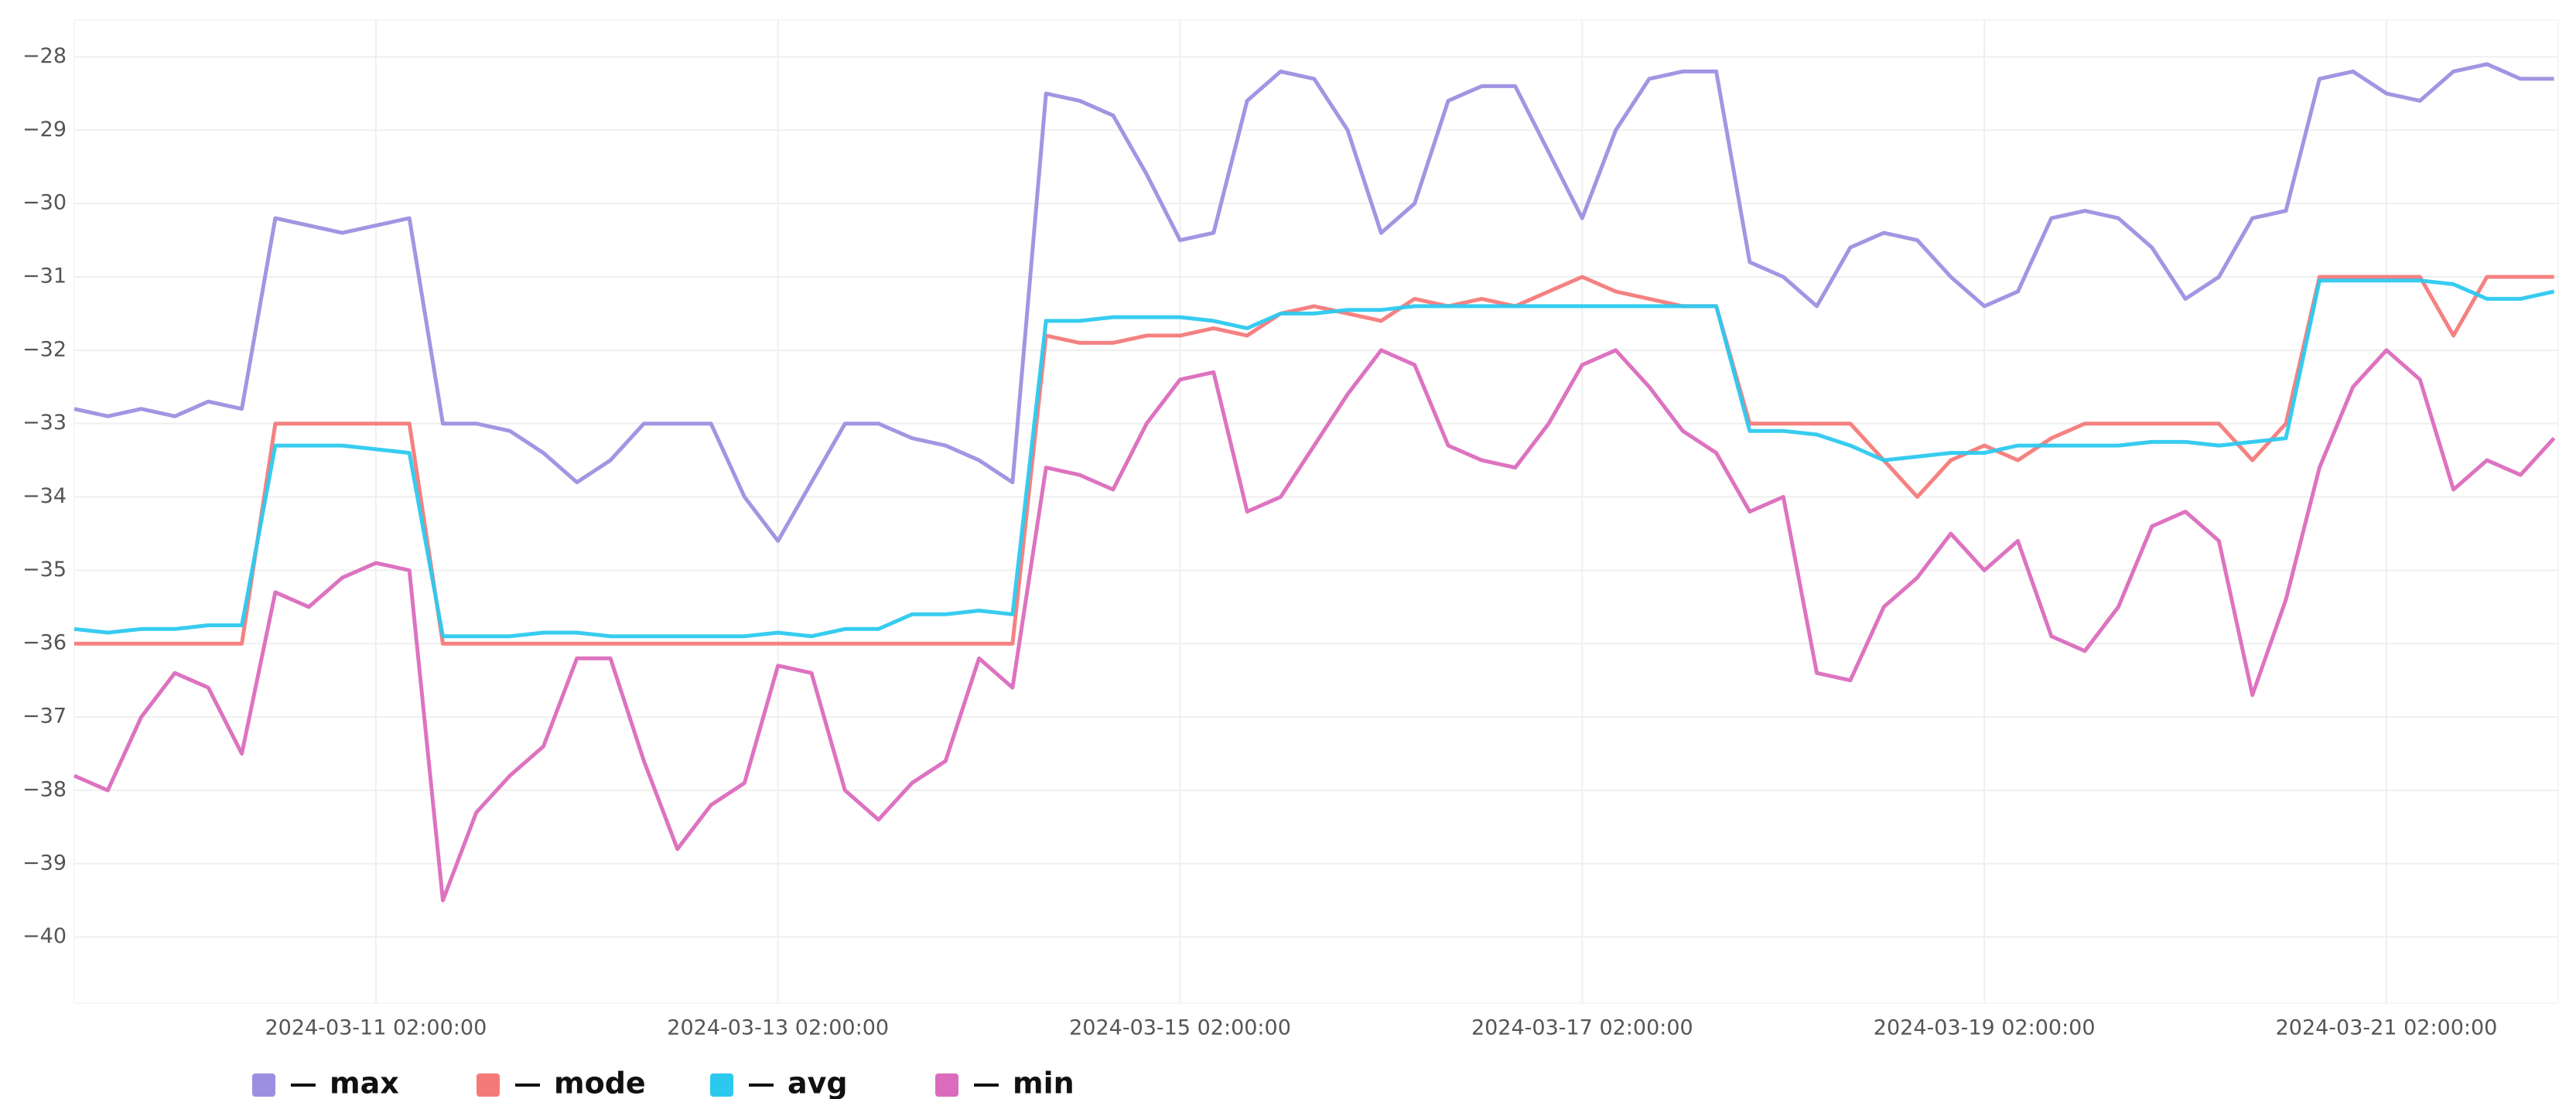 This screenshot has width=2576, height=1099. Describe the element at coordinates (376, 1028) in the screenshot. I see `x-tick-label: 2024-03-11 02:00:00` at that location.